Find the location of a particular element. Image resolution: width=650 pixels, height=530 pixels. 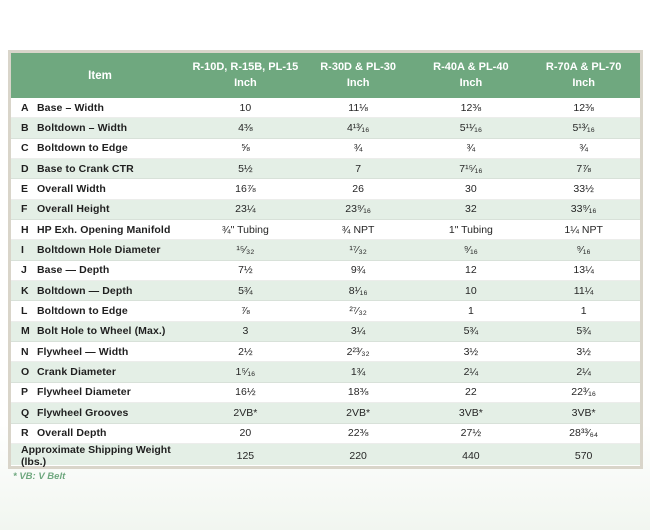

column-header-2: R-30D & PL-30 Inch is located at coordinates (358, 75).